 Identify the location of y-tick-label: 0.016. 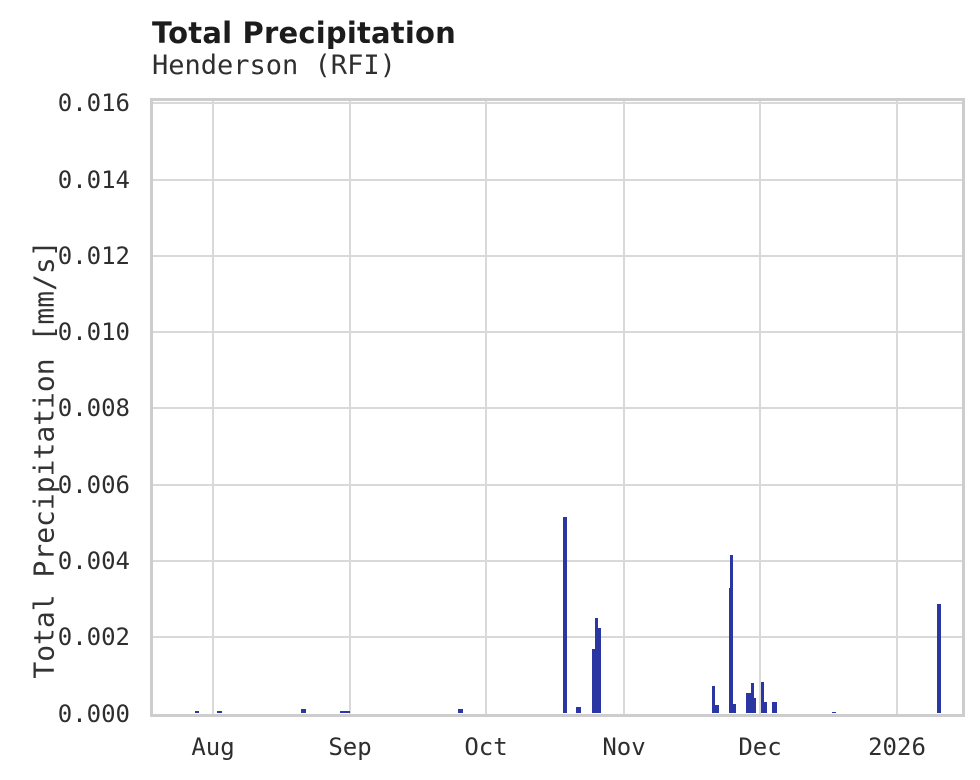
(93, 103).